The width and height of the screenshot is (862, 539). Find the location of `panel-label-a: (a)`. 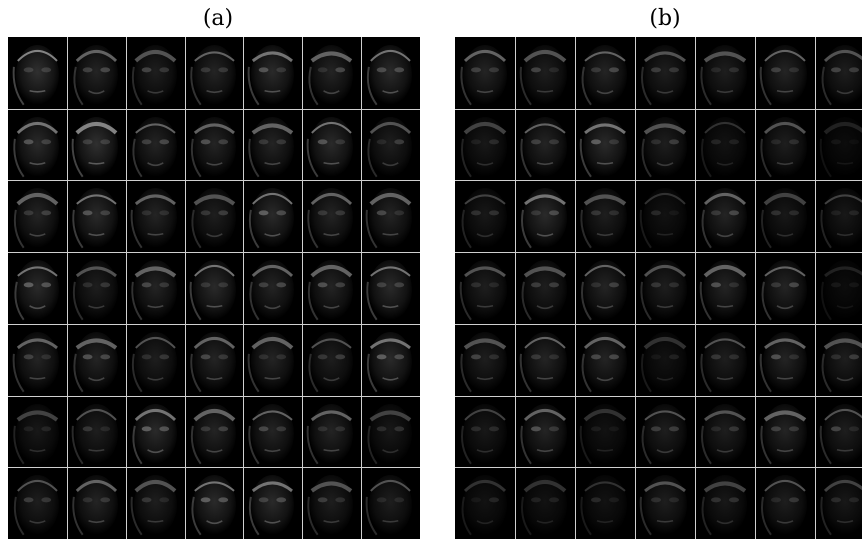

panel-label-a: (a) is located at coordinates (218, 18).